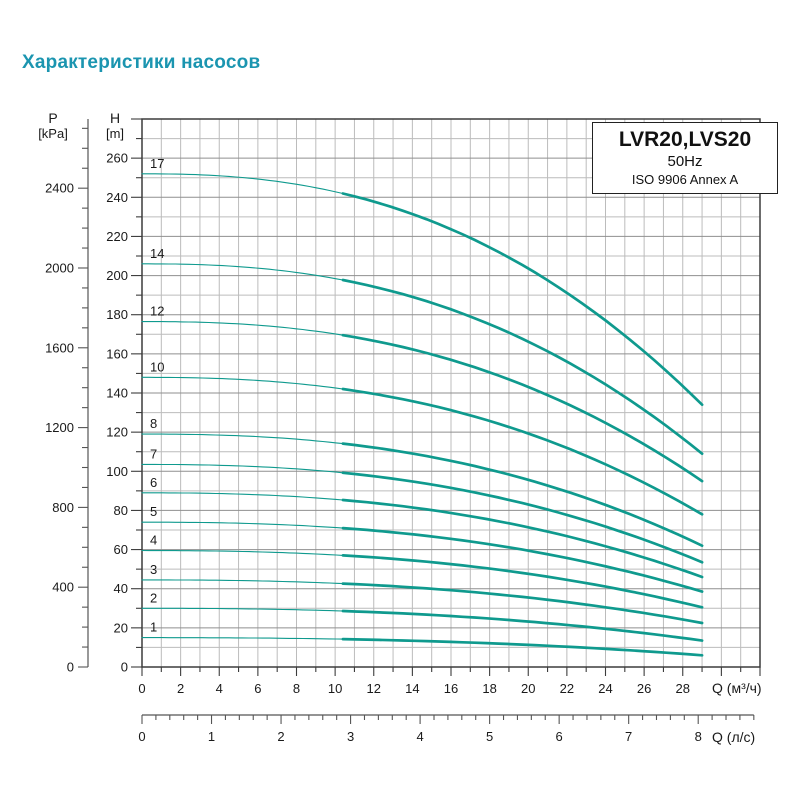 This screenshot has height=800, width=800. Describe the element at coordinates (559, 736) in the screenshot. I see `flow-ls-tick-label: 6` at that location.